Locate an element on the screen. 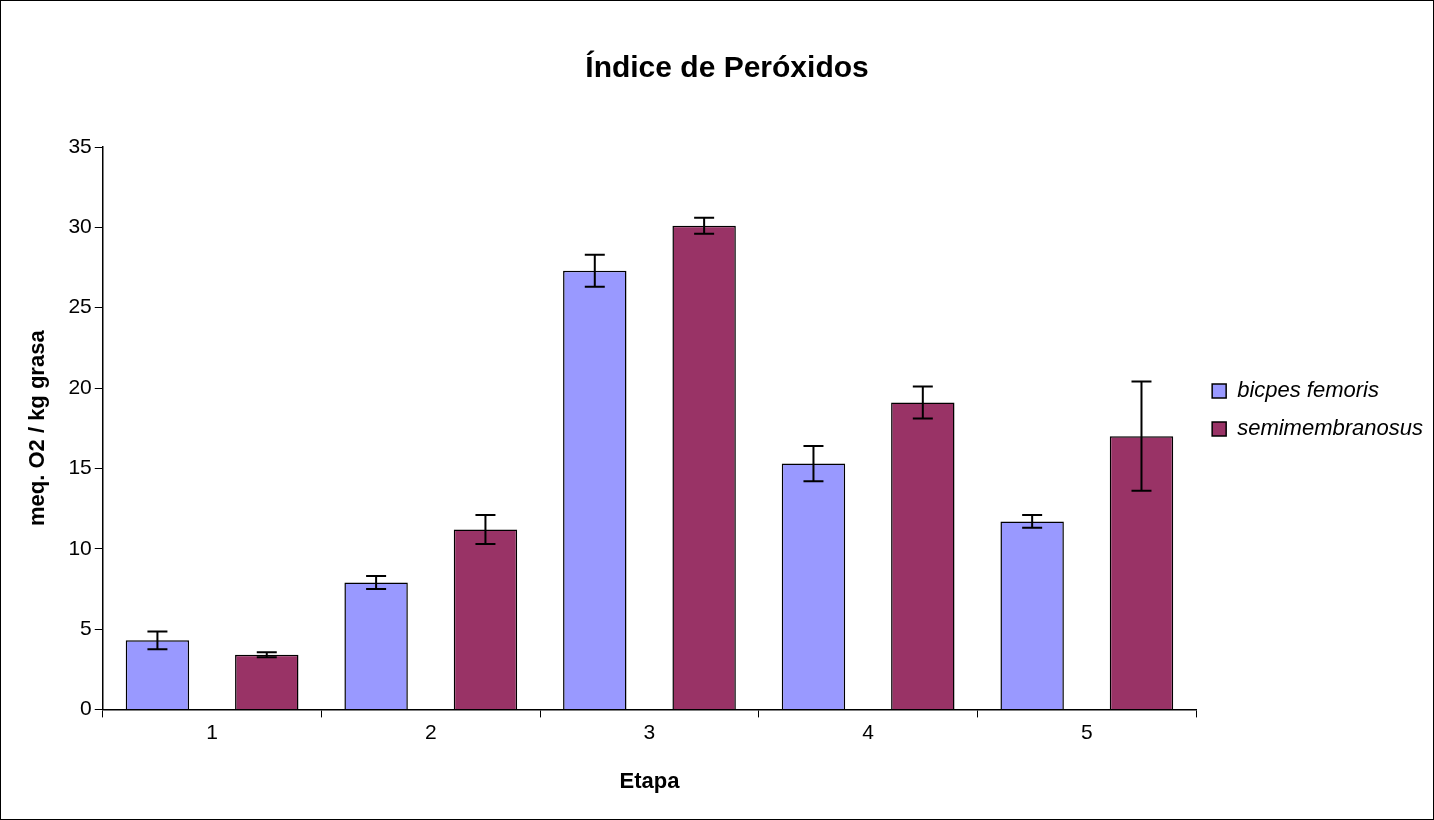 The height and width of the screenshot is (820, 1434). legend-label: semimembranosus is located at coordinates (1330, 428).